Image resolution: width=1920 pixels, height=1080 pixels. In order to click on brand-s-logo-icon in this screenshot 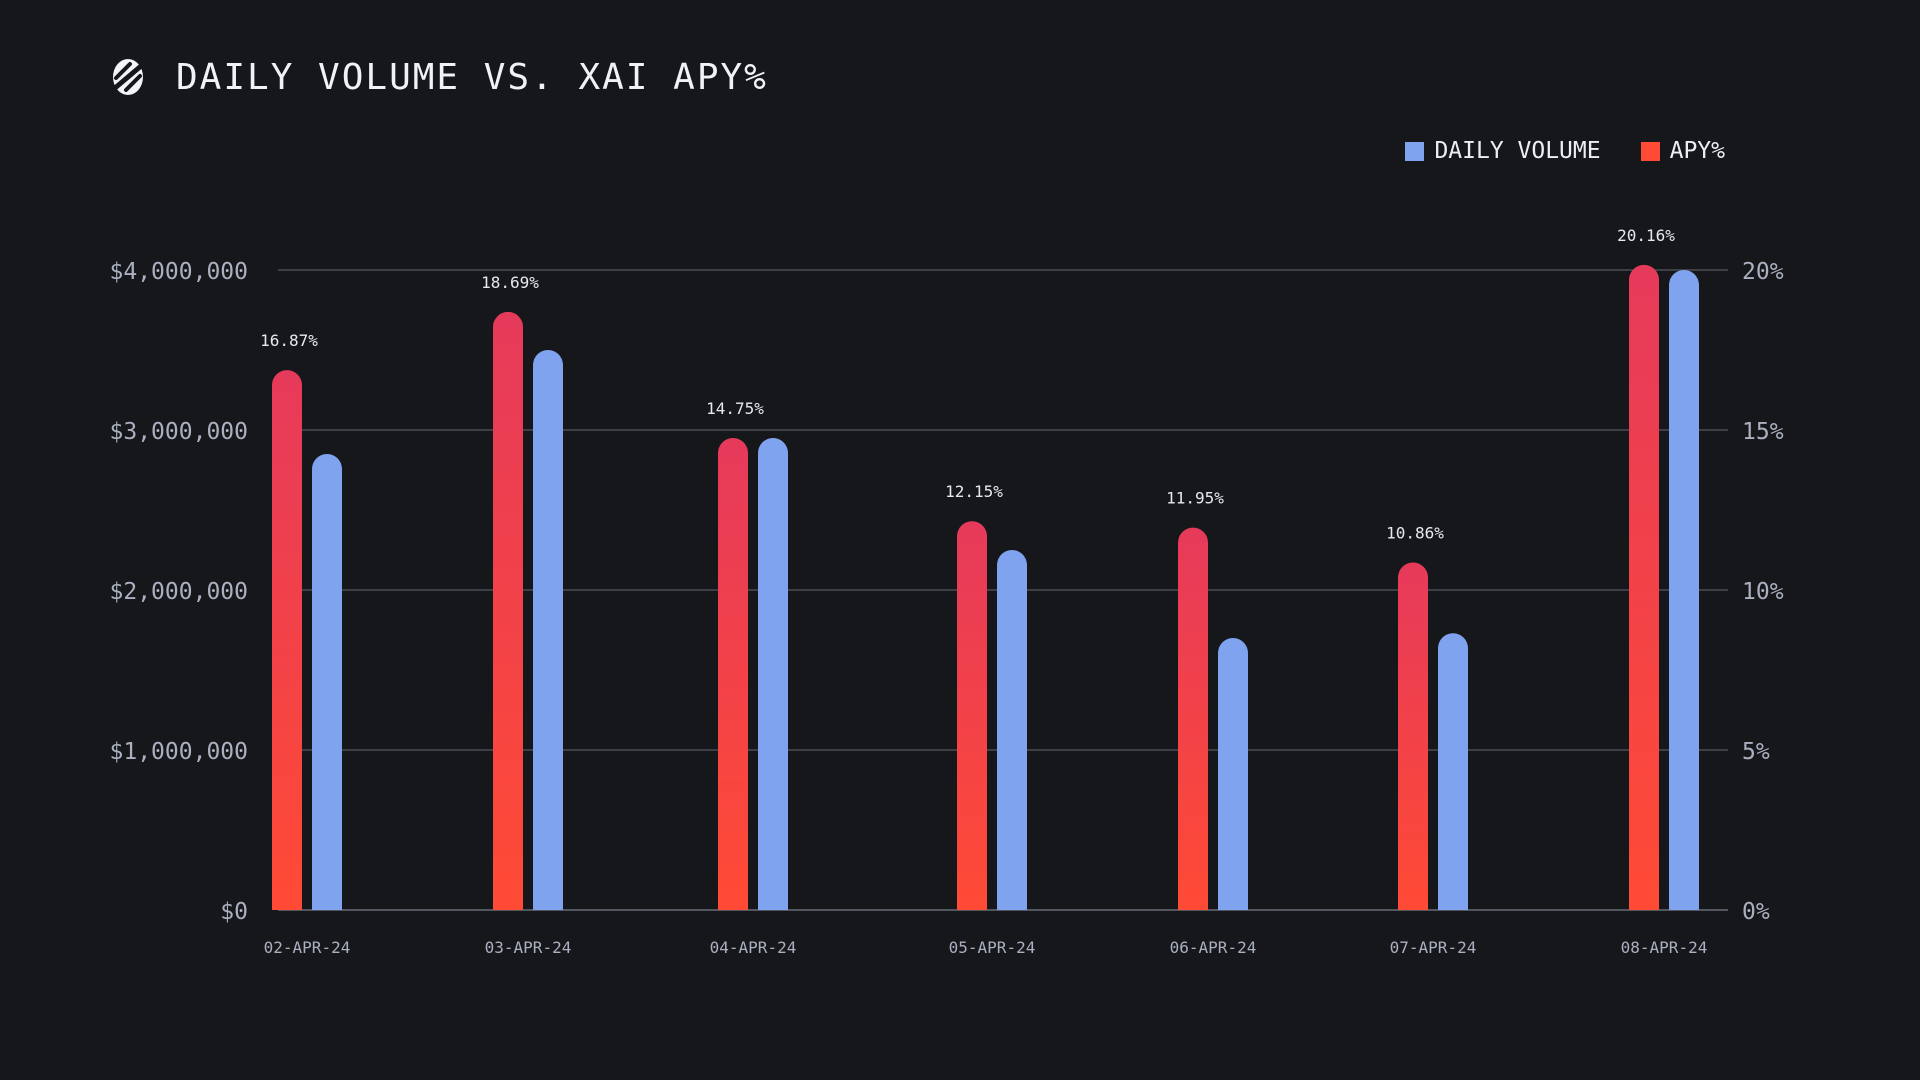, I will do `click(128, 77)`.